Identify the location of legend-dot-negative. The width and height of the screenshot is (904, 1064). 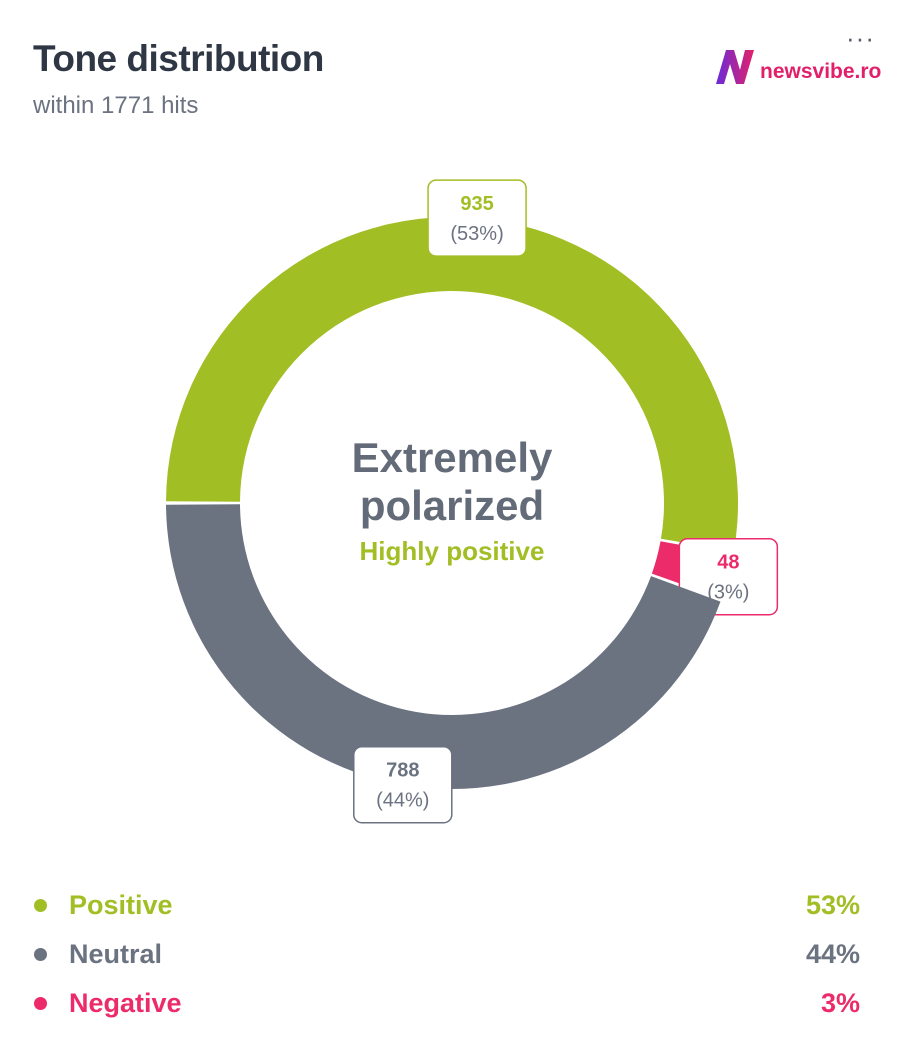
(40, 1003).